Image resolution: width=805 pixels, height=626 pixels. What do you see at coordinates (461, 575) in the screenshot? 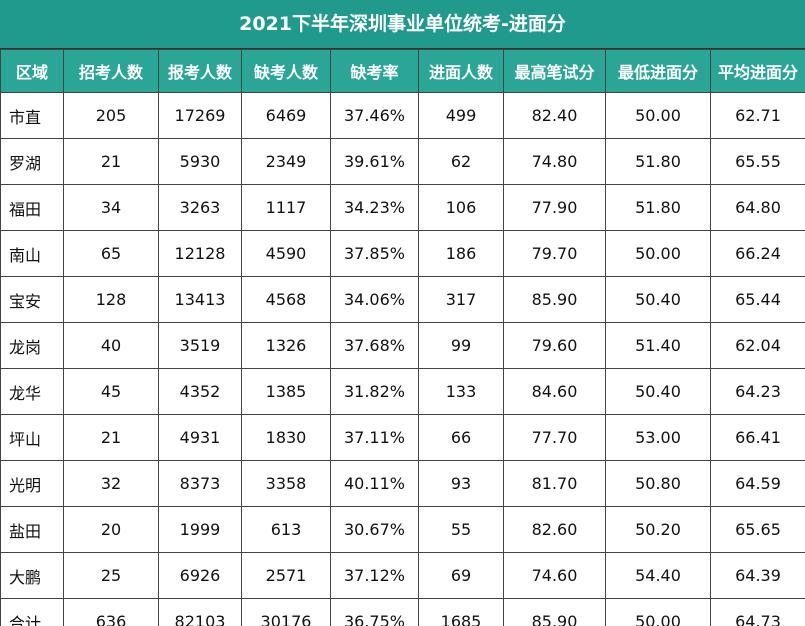
I see `value-cell: 69` at bounding box center [461, 575].